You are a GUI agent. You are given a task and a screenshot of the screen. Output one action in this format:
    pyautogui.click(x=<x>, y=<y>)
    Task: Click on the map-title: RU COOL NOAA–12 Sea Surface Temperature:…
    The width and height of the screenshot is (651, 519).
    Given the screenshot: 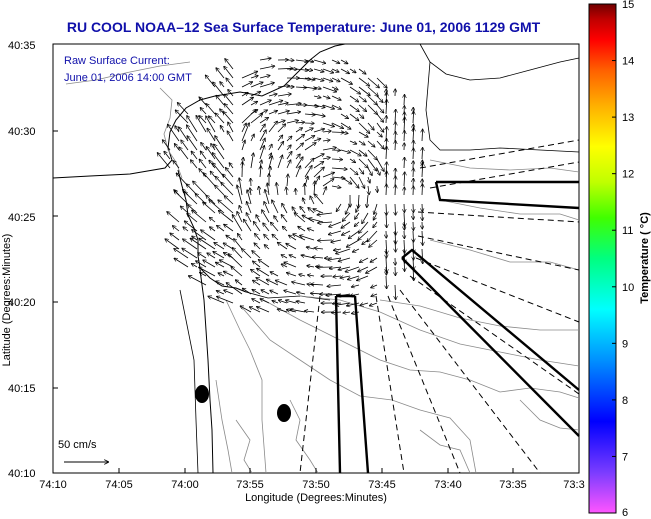 What is the action you would take?
    pyautogui.click(x=303, y=27)
    